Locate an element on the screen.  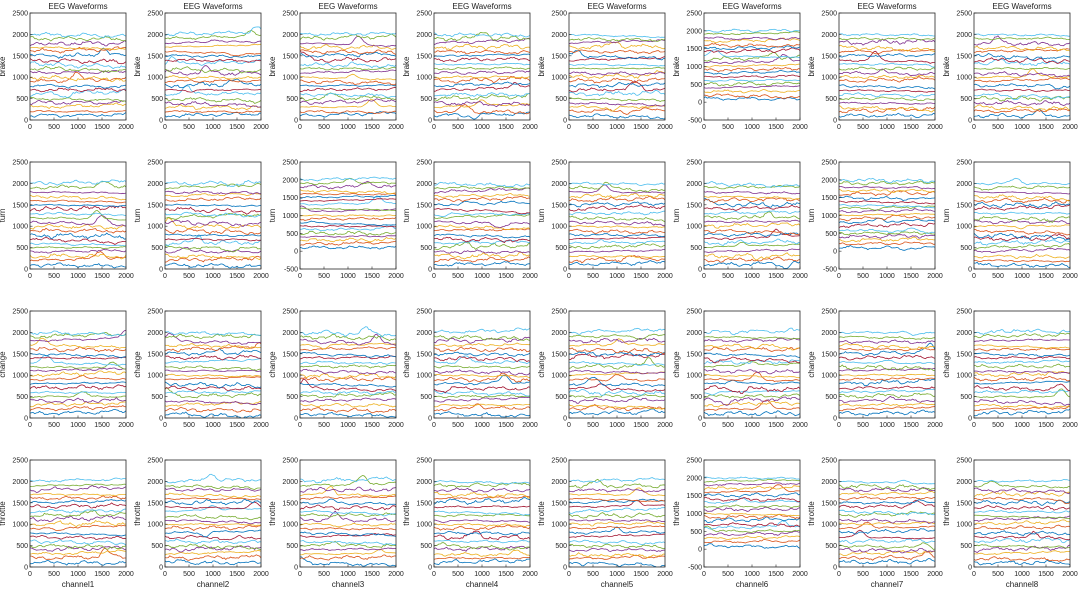
y-tick-label: 2500 is located at coordinates (20, 14).